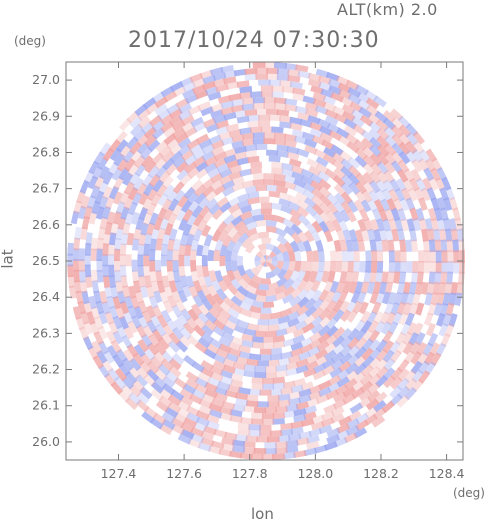 The image size is (491, 523). What do you see at coordinates (46, 224) in the screenshot?
I see `y-tick-label: 26.6` at bounding box center [46, 224].